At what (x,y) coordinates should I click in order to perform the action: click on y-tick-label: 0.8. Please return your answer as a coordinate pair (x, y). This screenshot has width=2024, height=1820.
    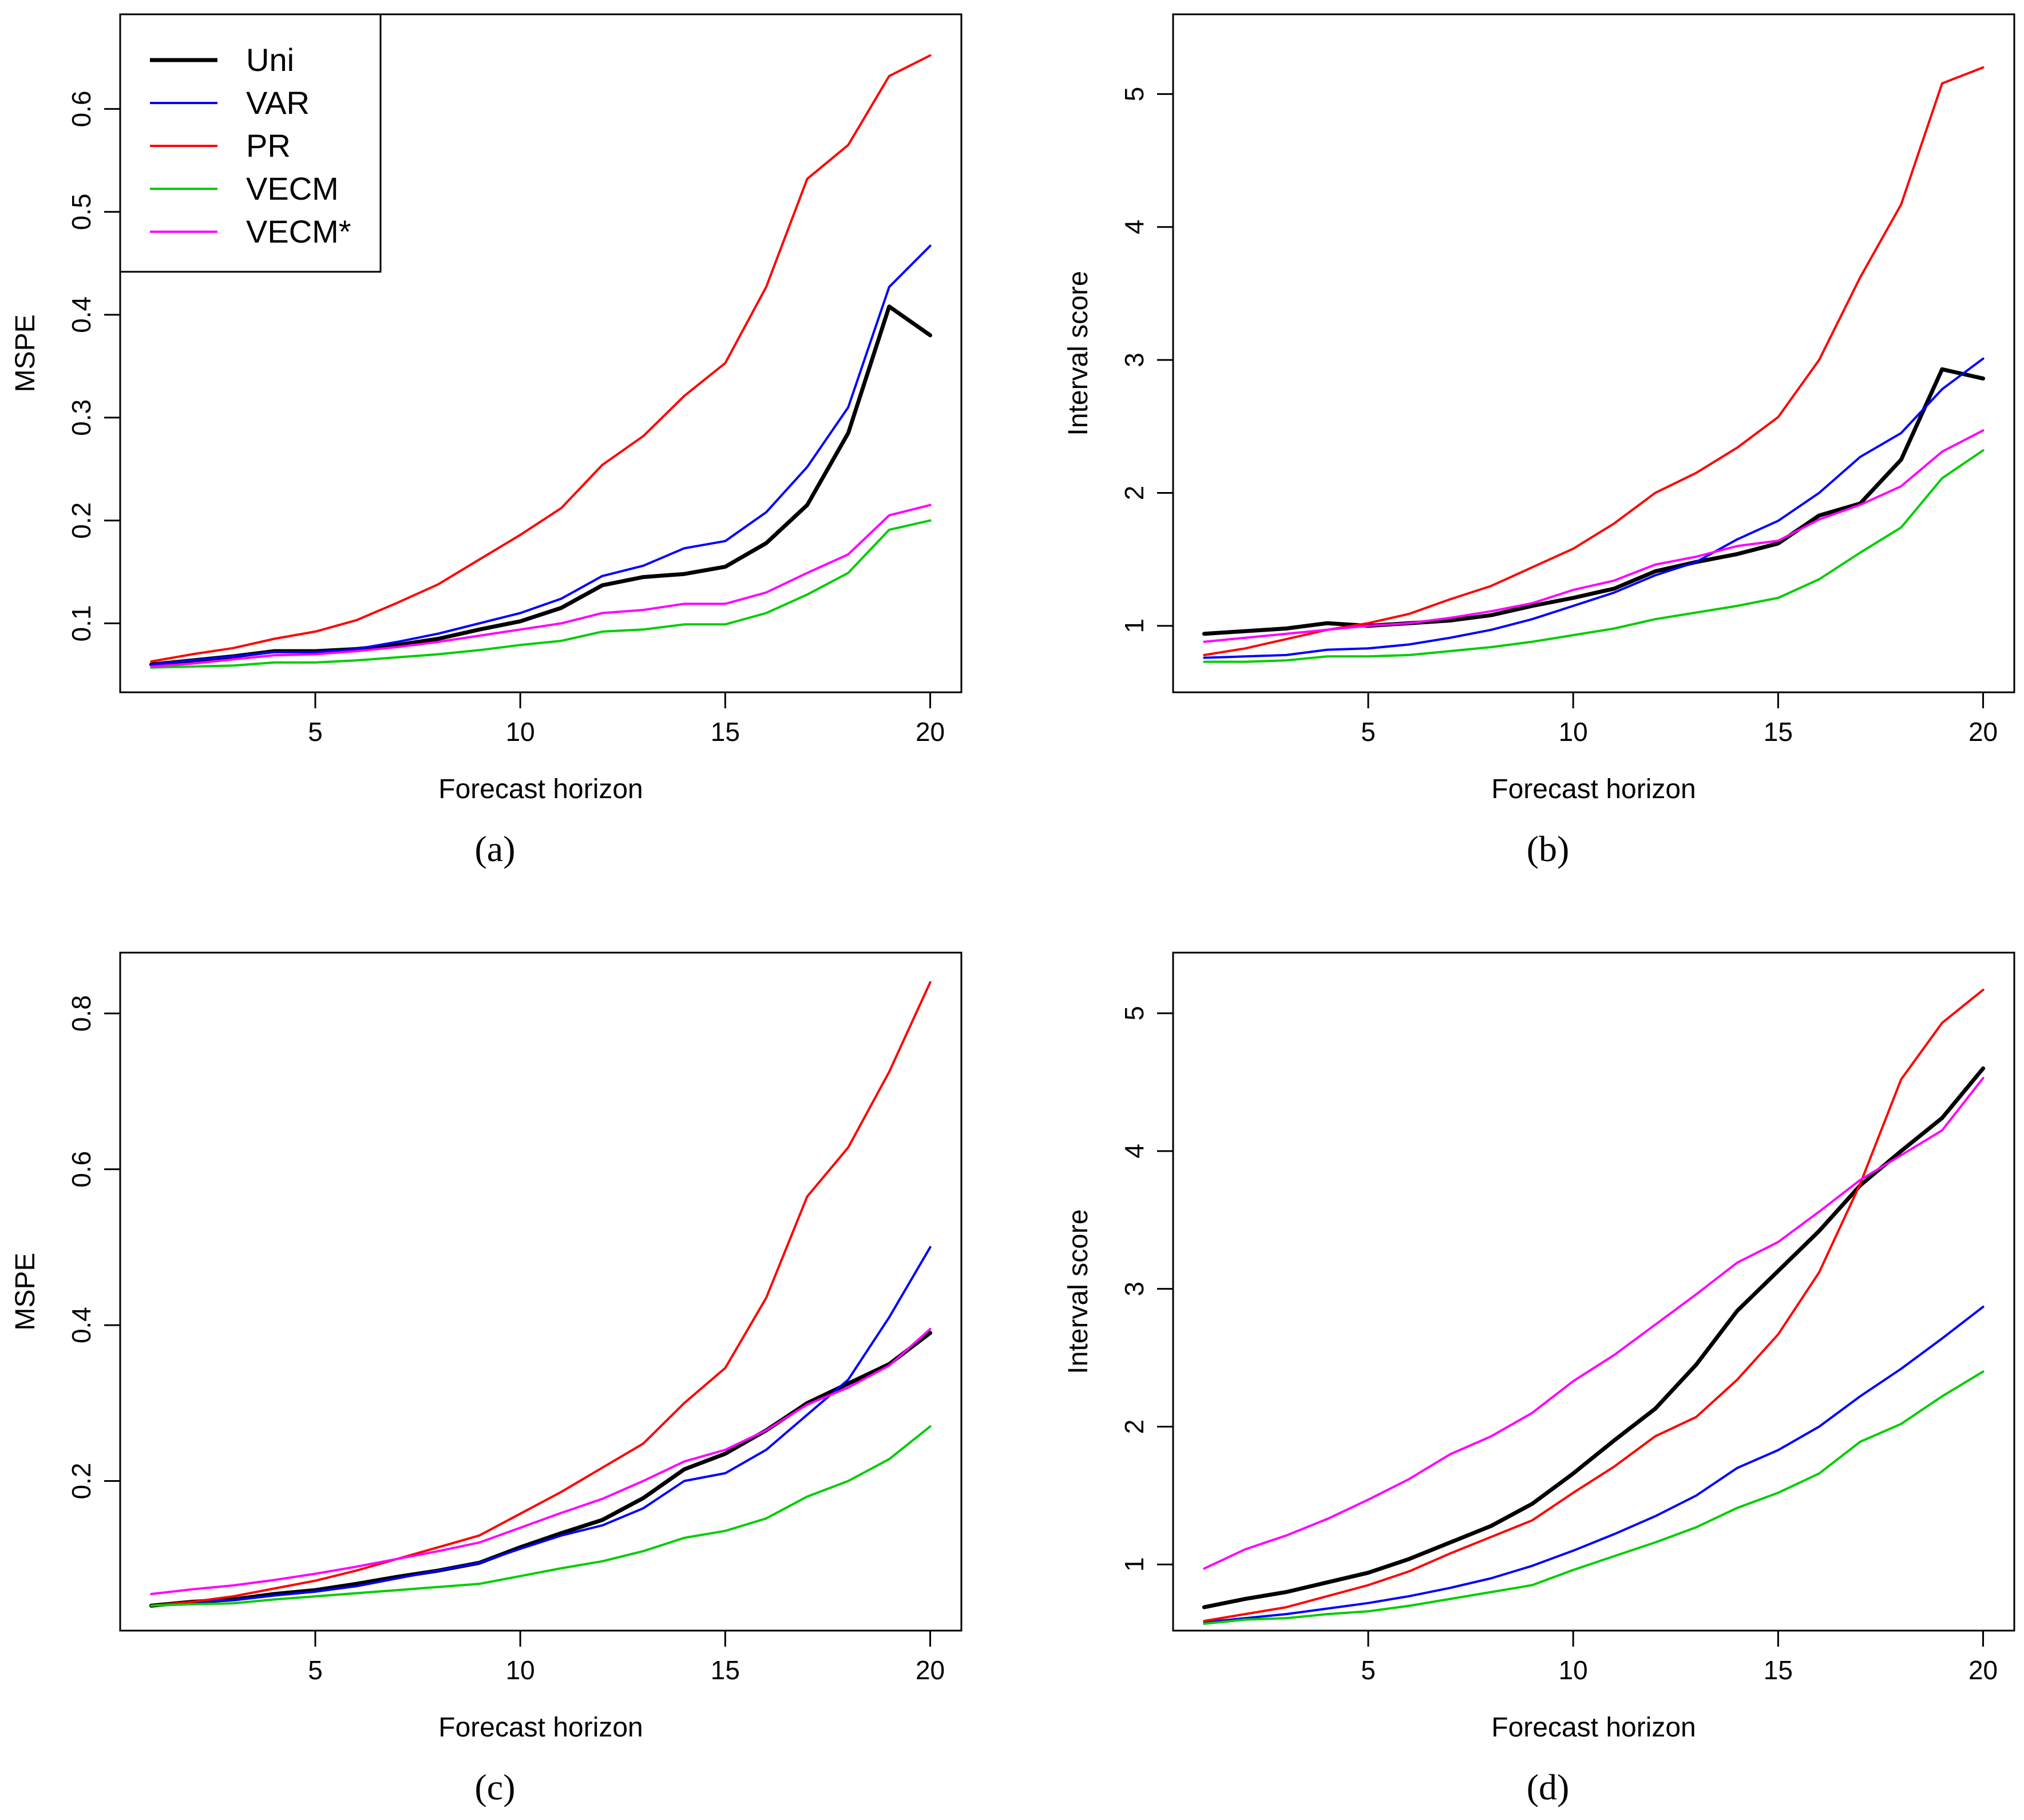
    Looking at the image, I should click on (81, 1013).